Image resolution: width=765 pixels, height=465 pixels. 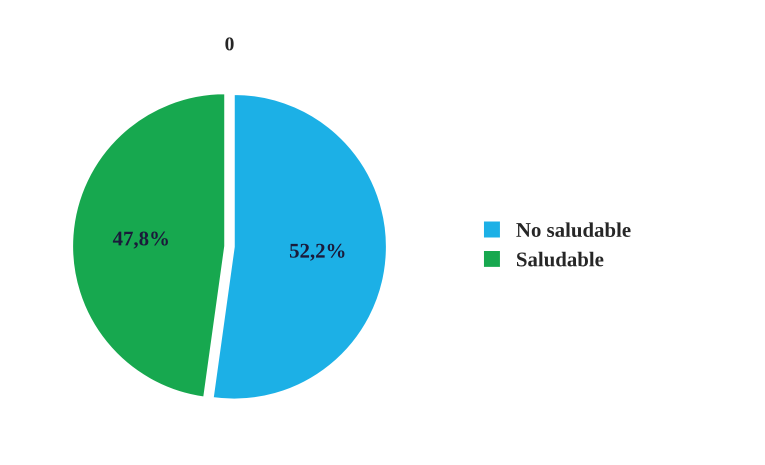 I want to click on legend-label: No saludable, so click(x=573, y=230).